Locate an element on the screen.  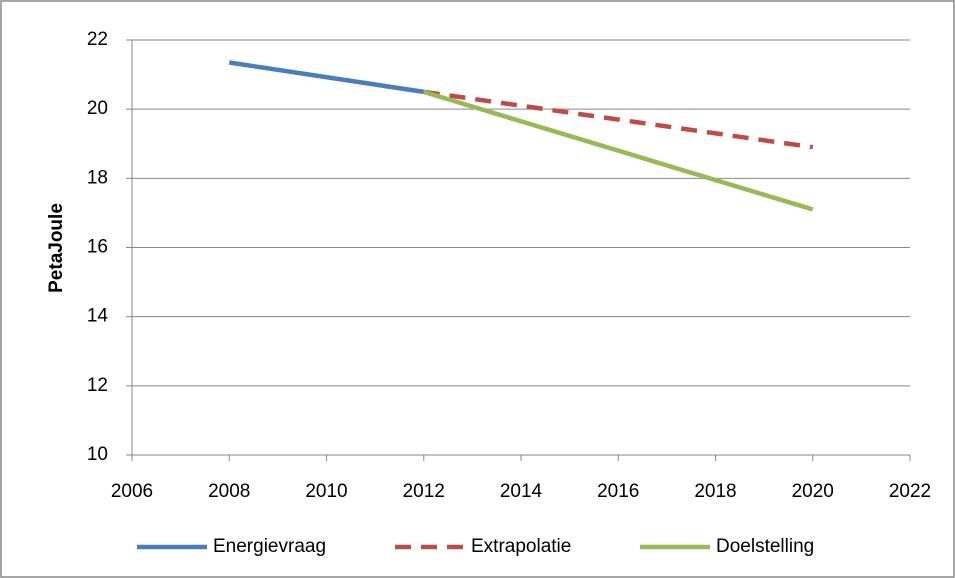
y-tick-label: 18 is located at coordinates (97, 177).